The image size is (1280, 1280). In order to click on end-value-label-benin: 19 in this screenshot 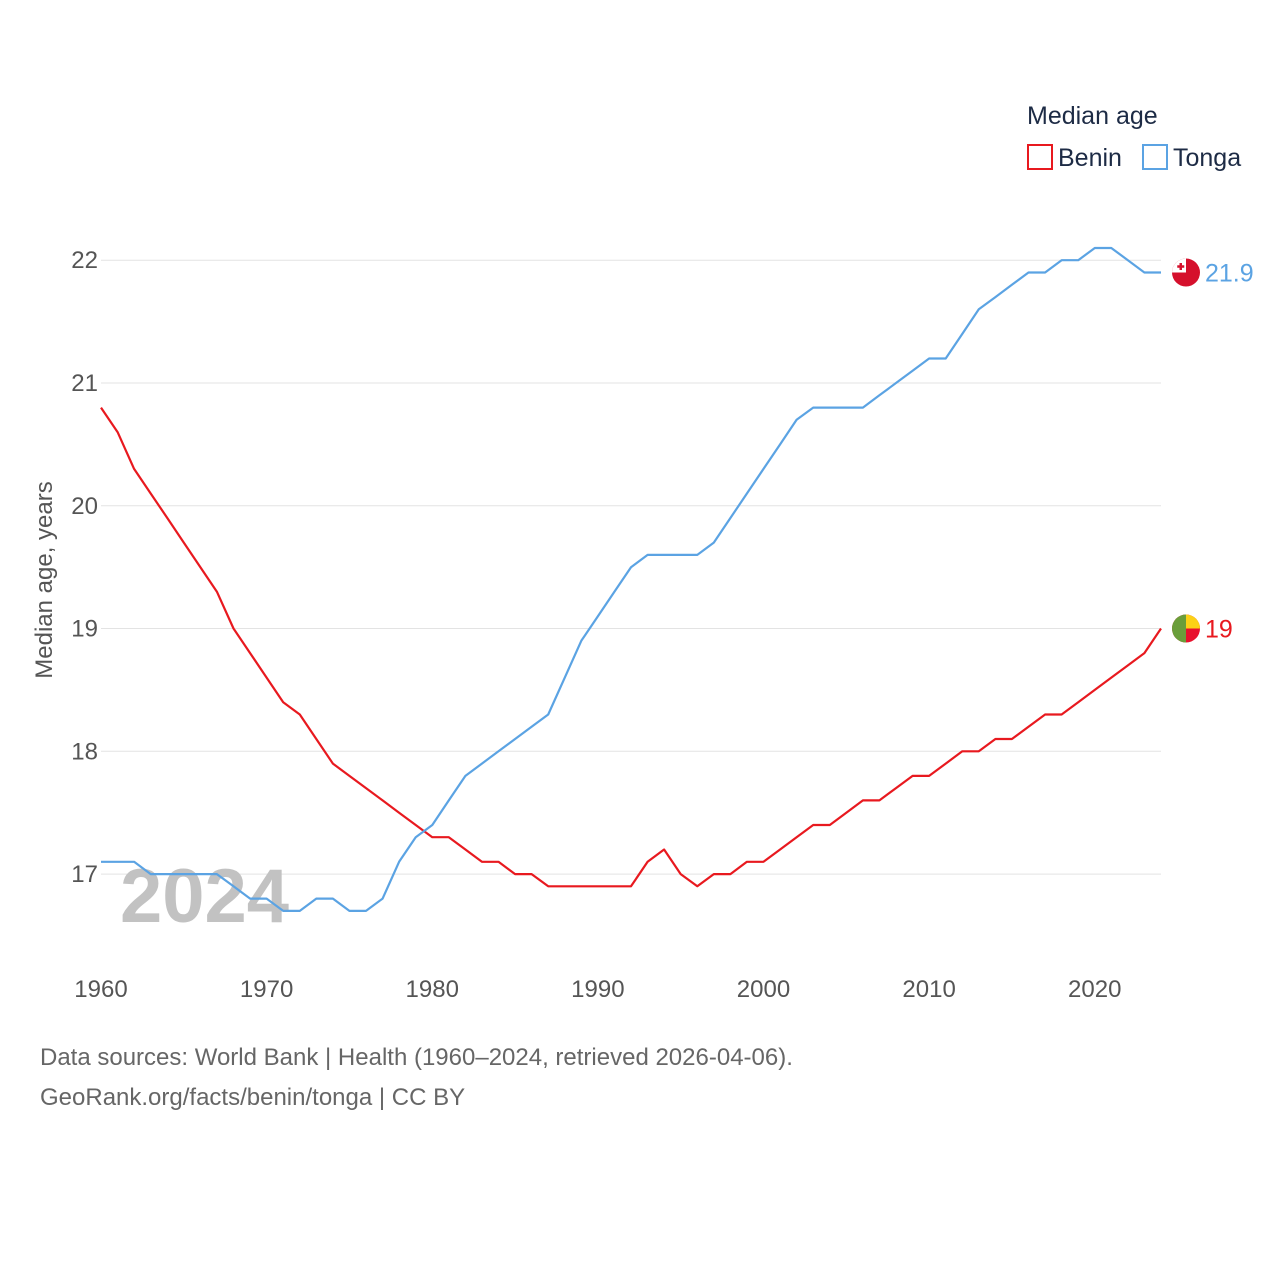, I will do `click(1219, 630)`.